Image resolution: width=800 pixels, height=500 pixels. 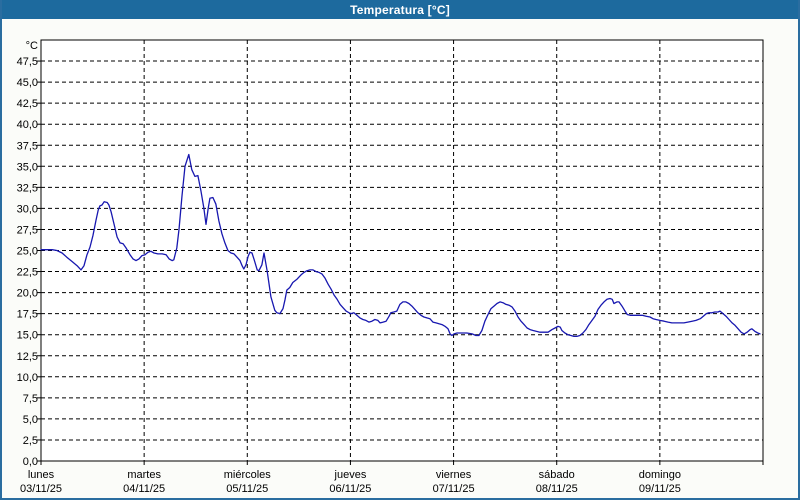 What do you see at coordinates (27, 378) in the screenshot?
I see `y-tick-label: 10,0` at bounding box center [27, 378].